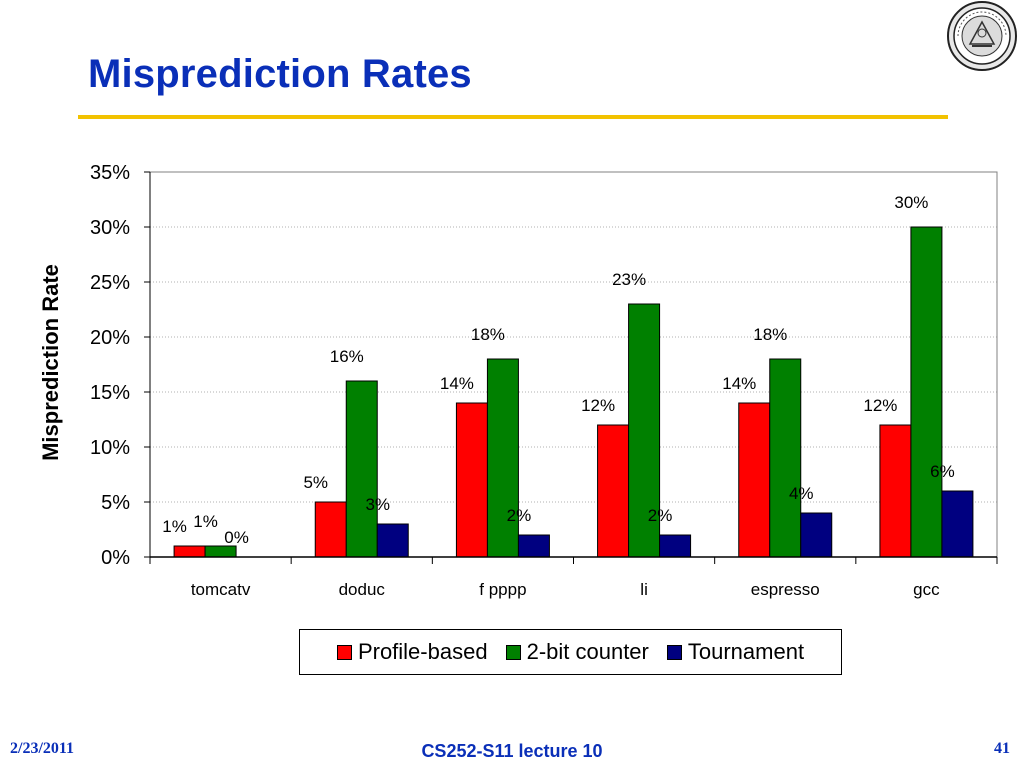 This screenshot has height=768, width=1024. I want to click on y-tick-label: 35%, so click(110, 173).